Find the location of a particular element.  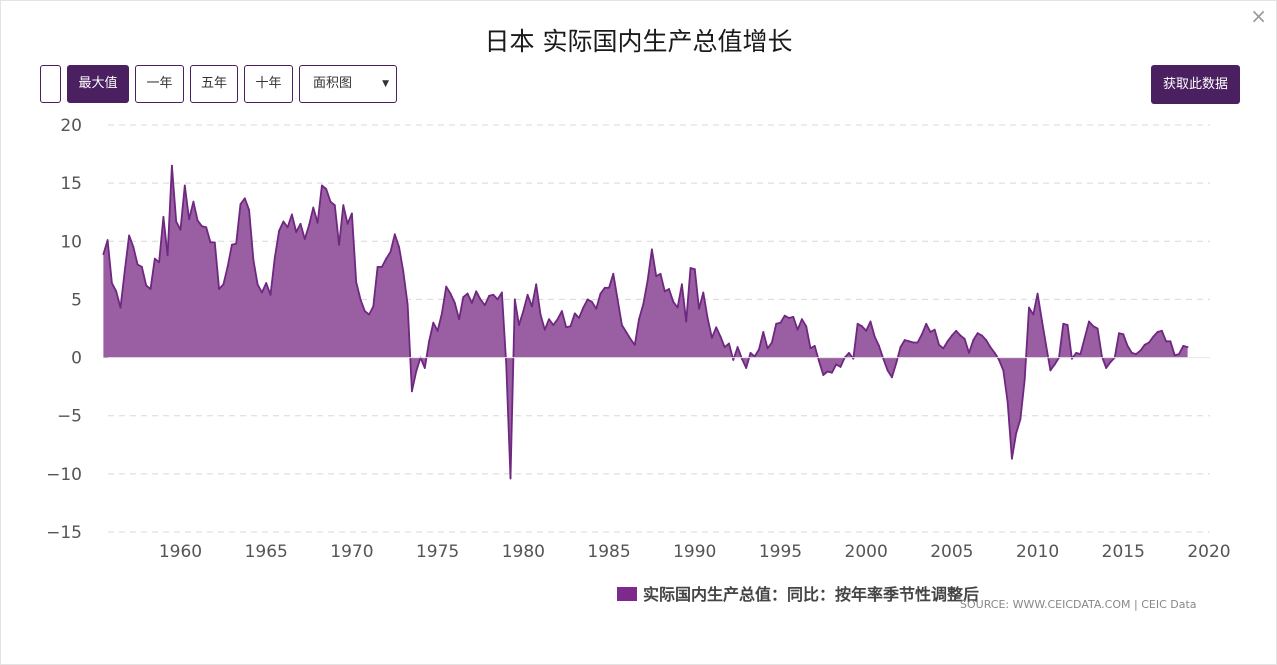

x-tick-label: 1960 is located at coordinates (180, 552).